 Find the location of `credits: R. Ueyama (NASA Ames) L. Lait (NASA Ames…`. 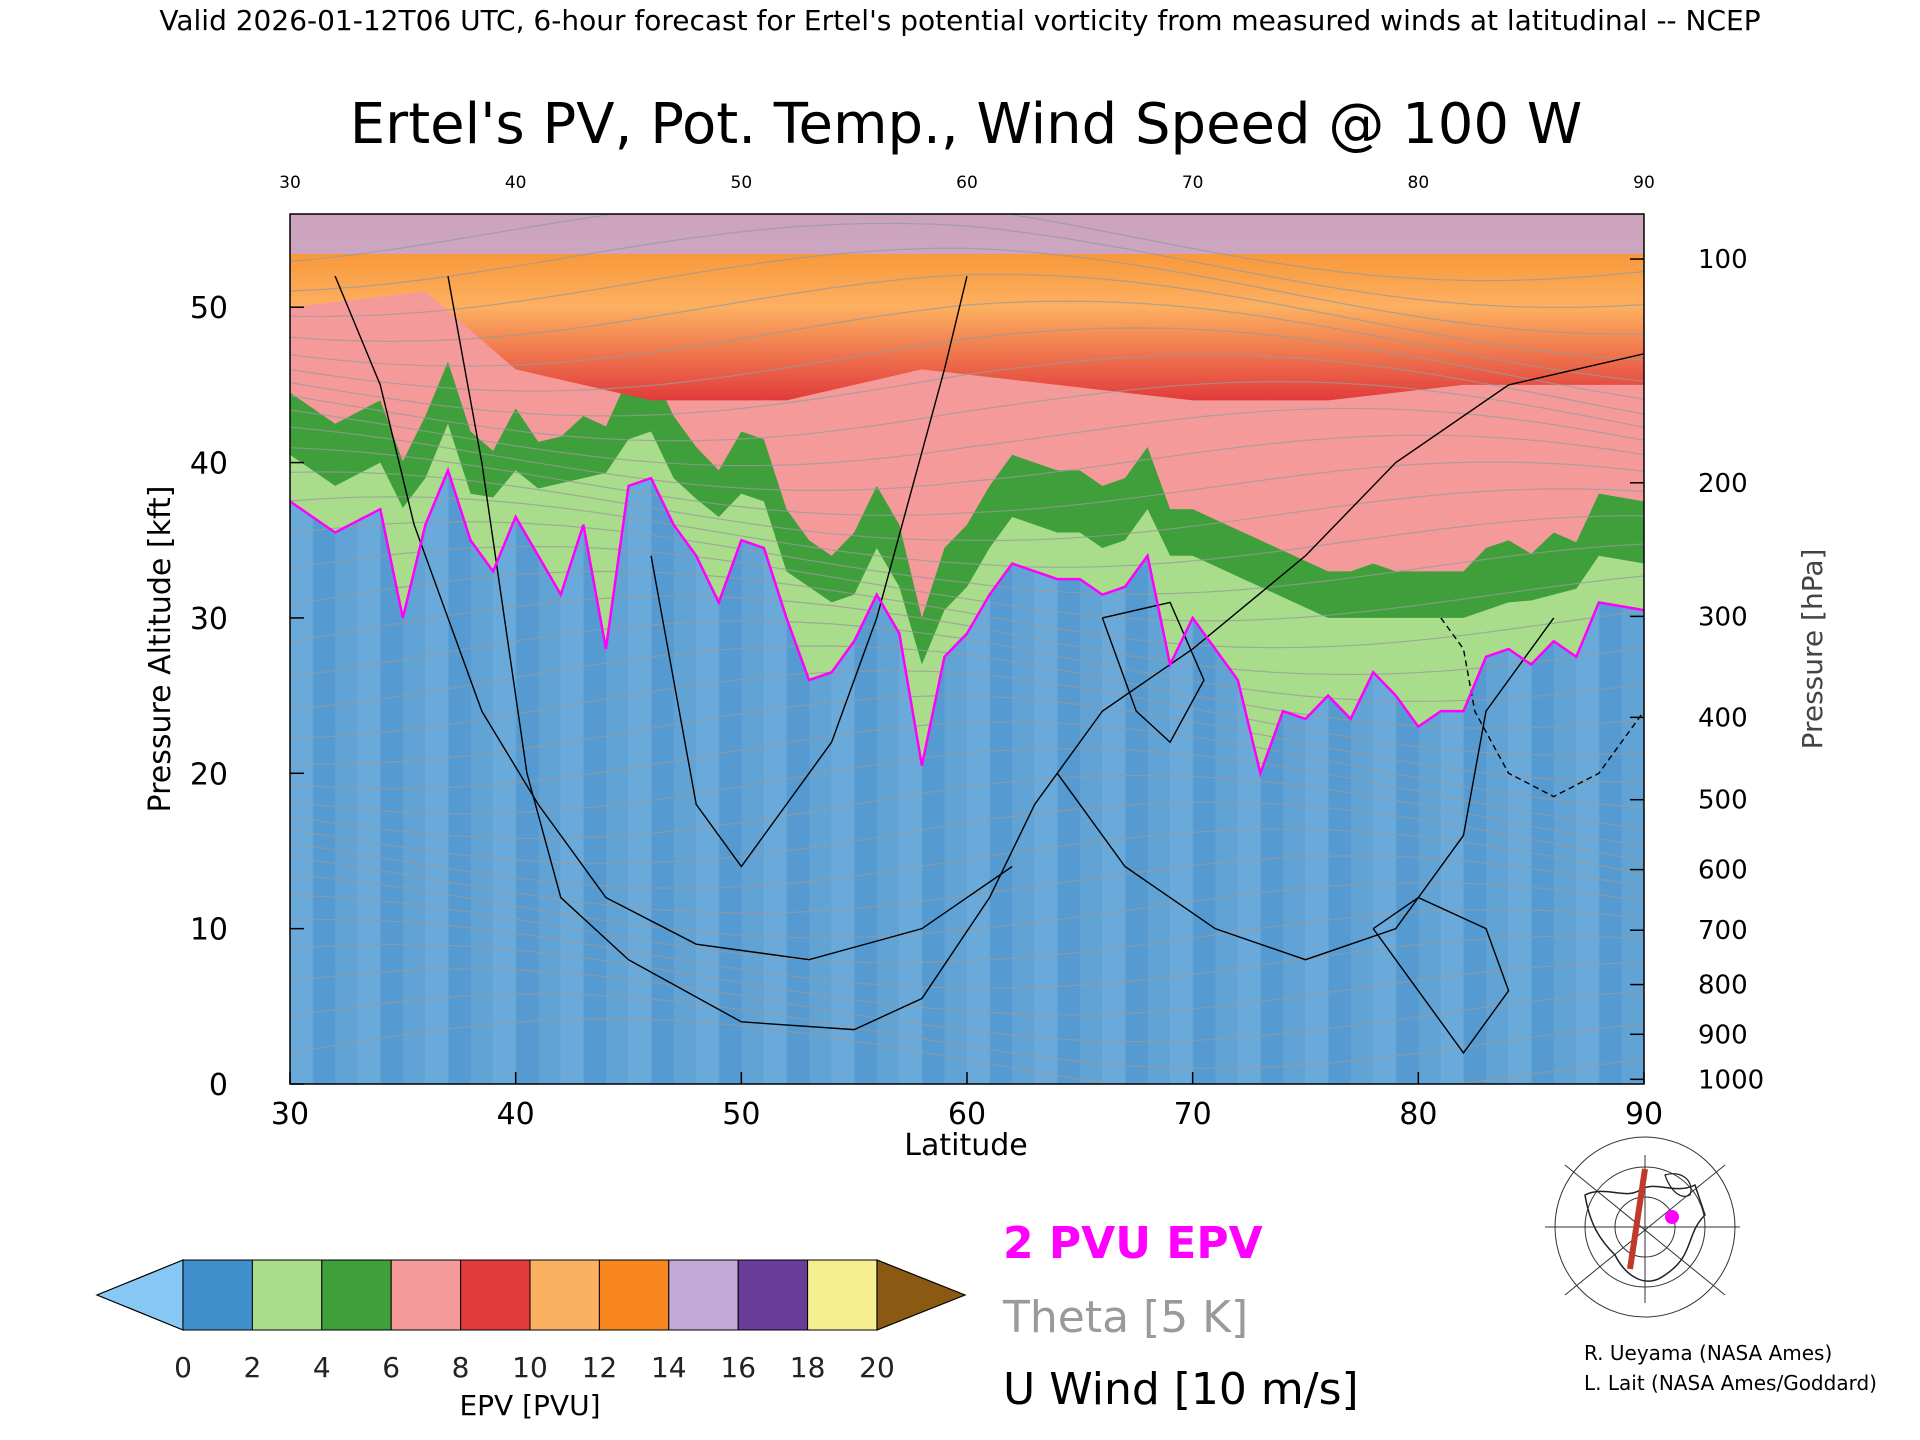

credits: R. Ueyama (NASA Ames) L. Lait (NASA Ames… is located at coordinates (1749, 1368).